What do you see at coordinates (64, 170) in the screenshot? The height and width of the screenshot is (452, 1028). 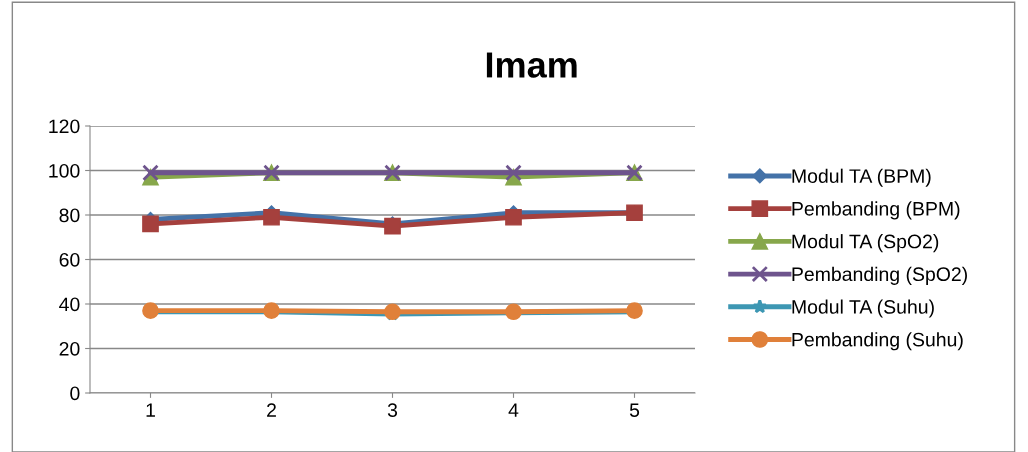 I see `y-tick-label: 100` at bounding box center [64, 170].